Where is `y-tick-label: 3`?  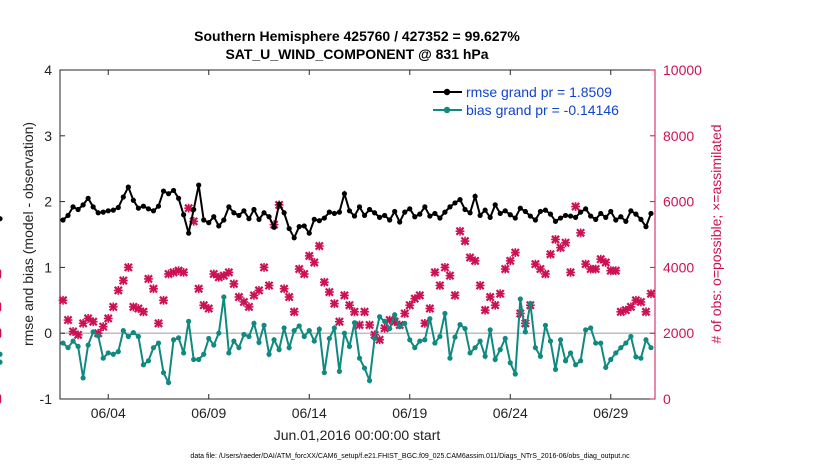
y-tick-label: 3 is located at coordinates (48, 136).